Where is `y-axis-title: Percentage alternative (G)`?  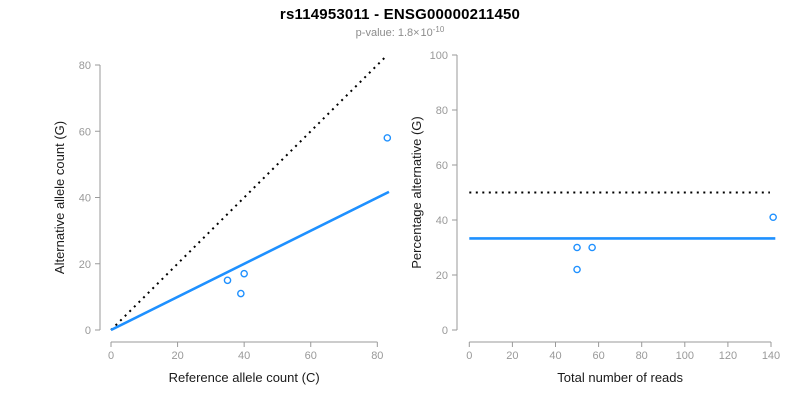
y-axis-title: Percentage alternative (G) is located at coordinates (416, 192).